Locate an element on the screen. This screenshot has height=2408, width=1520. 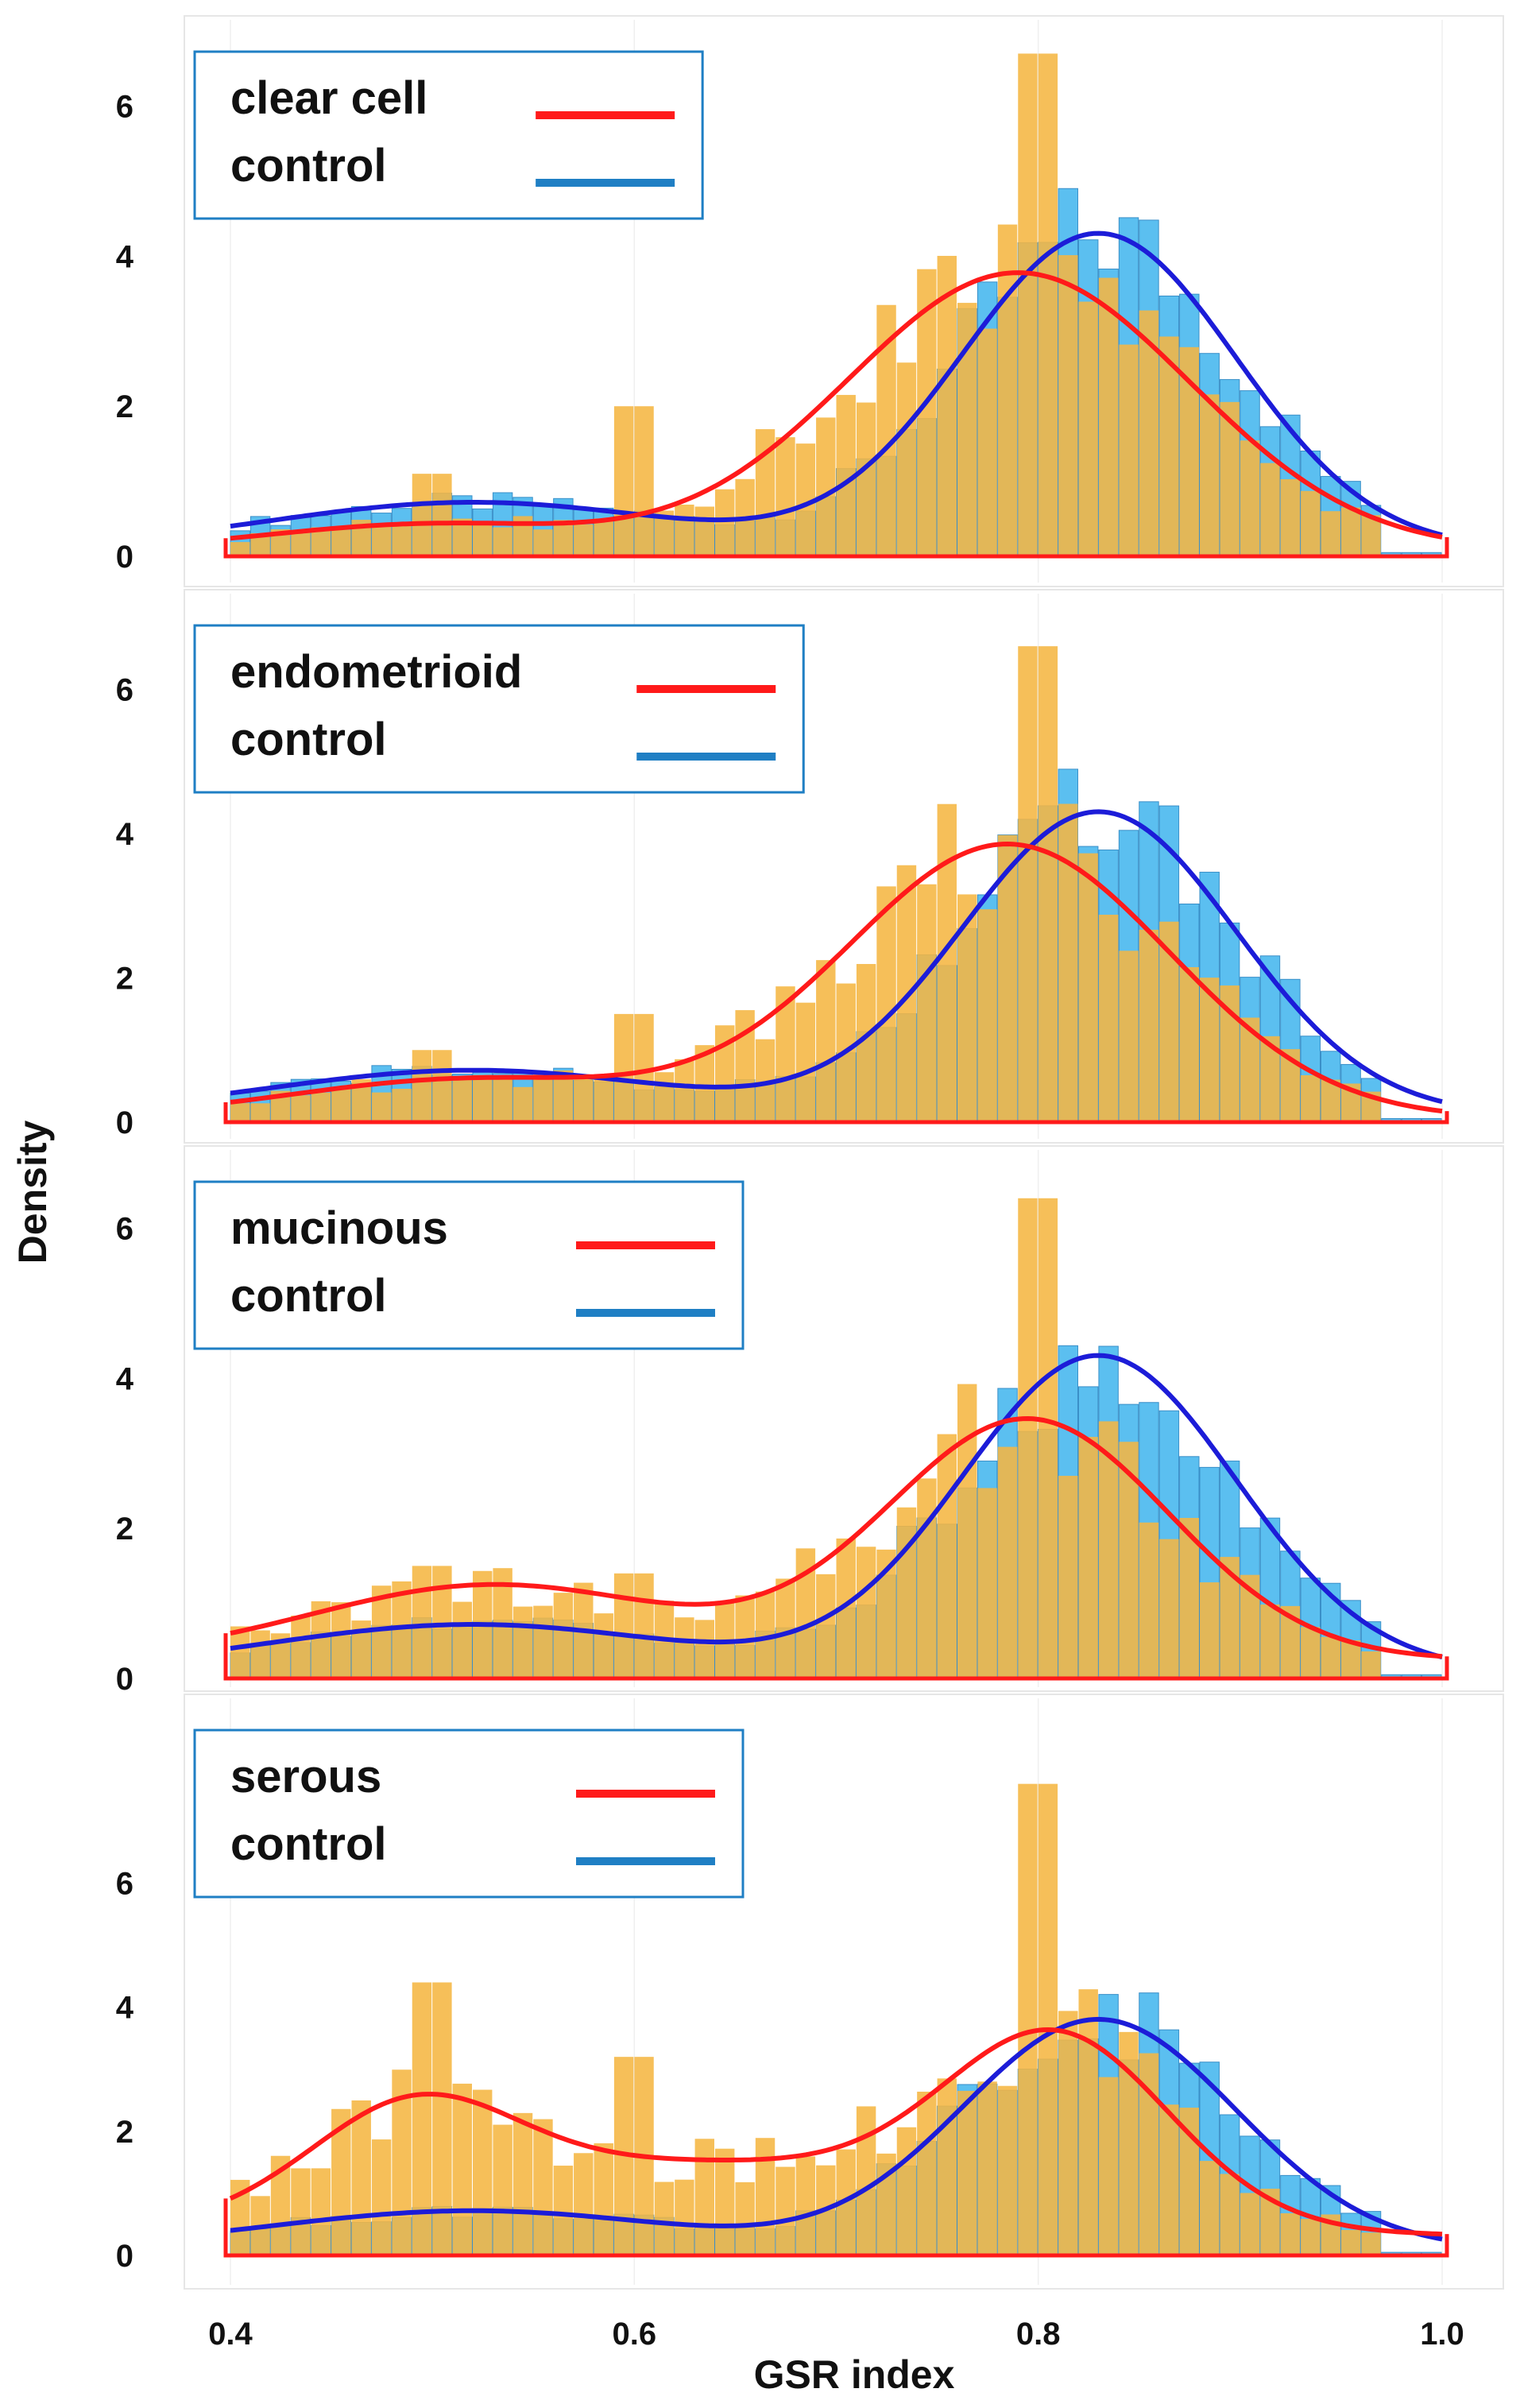
y-tick-label: 0 is located at coordinates (125, 1123).